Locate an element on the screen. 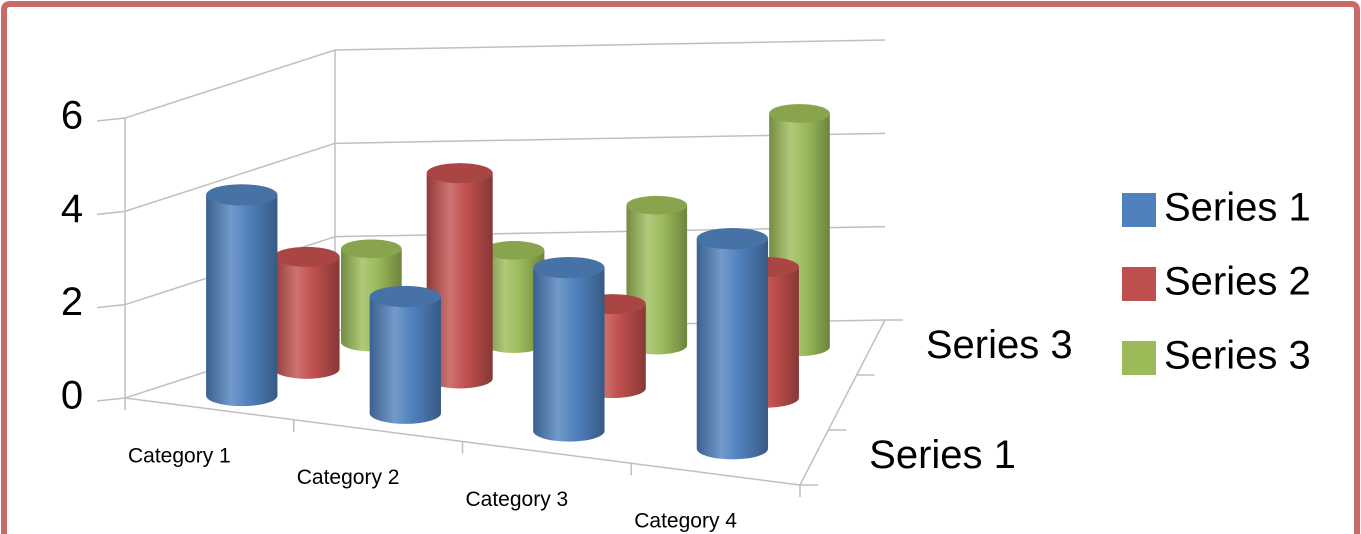 This screenshot has height=534, width=1361. y-tick-label: 0 is located at coordinates (72, 396).